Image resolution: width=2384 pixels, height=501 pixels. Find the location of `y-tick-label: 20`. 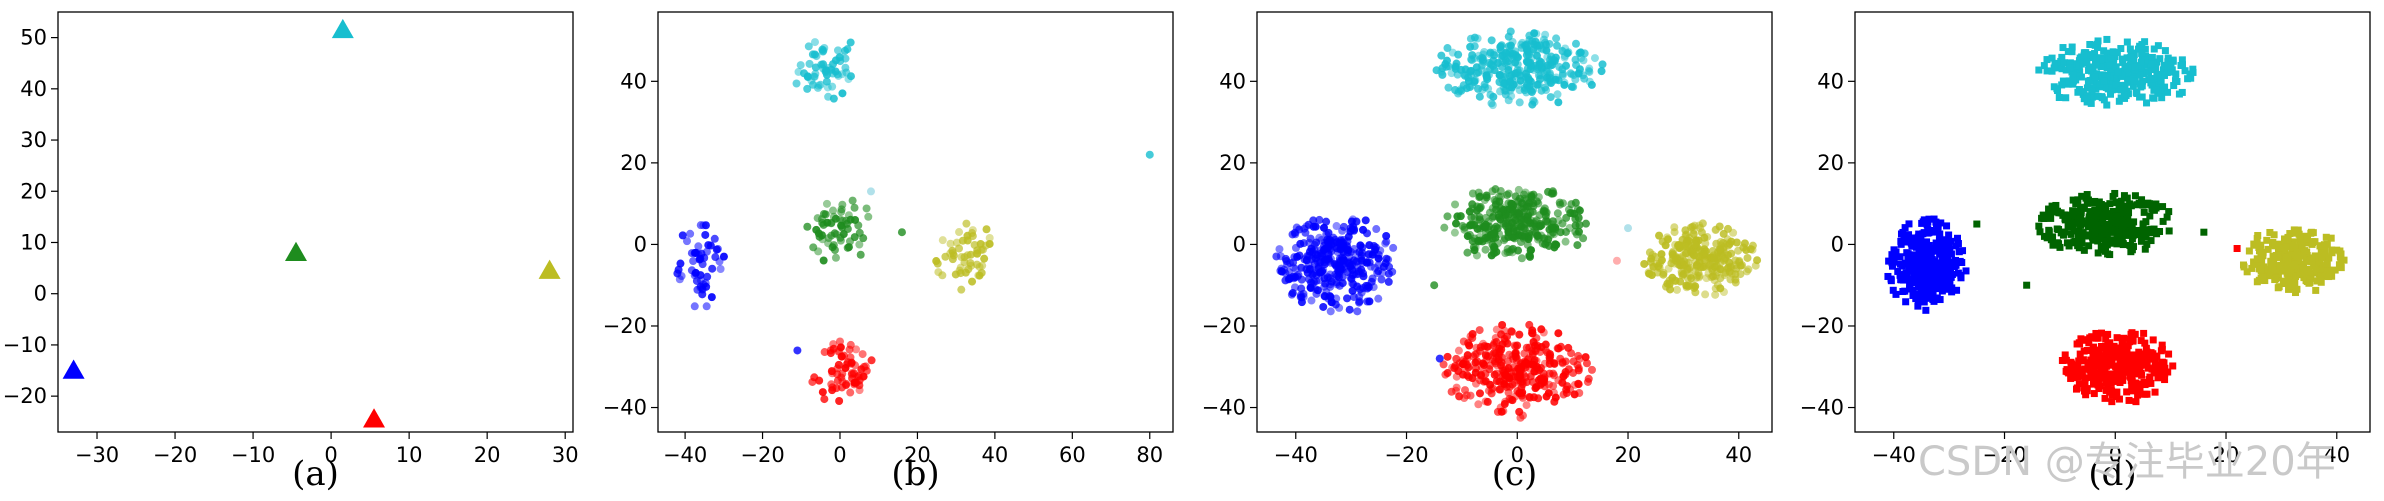

y-tick-label: 20 is located at coordinates (633, 163).